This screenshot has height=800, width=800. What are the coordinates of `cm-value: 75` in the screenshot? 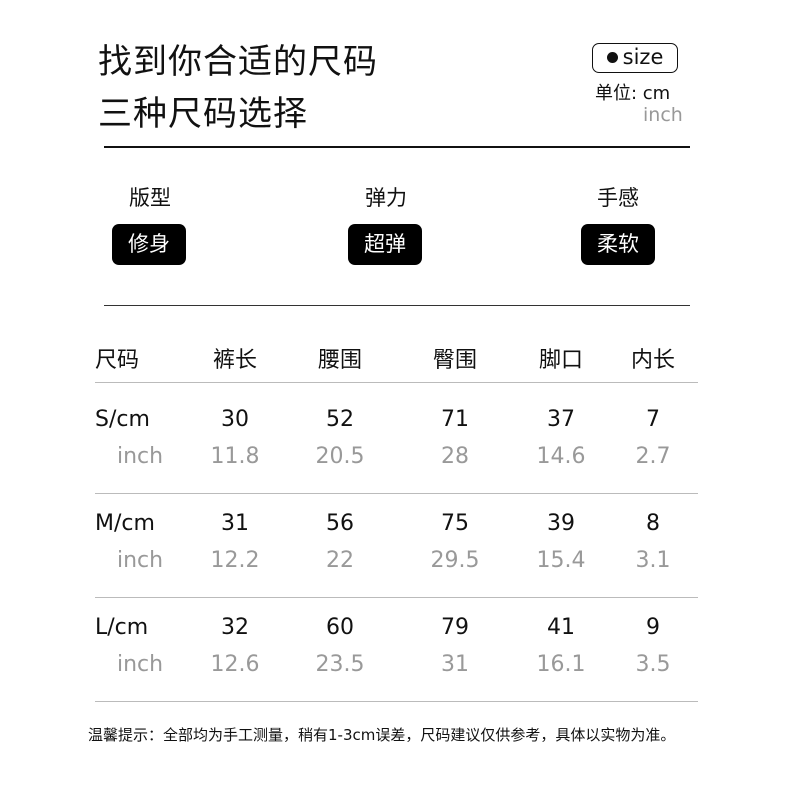 It's located at (455, 523).